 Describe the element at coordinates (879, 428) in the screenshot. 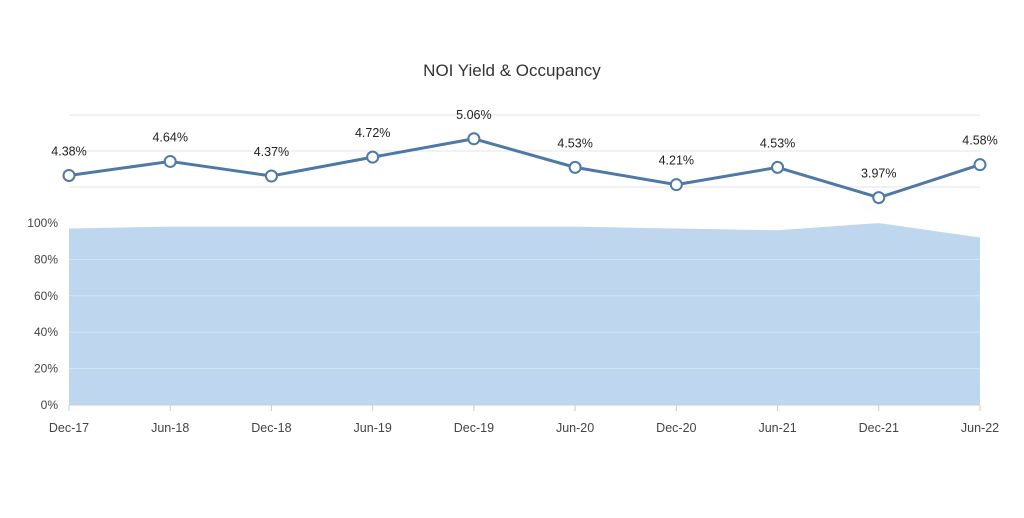

I see `x-tick-label: Dec-21` at that location.